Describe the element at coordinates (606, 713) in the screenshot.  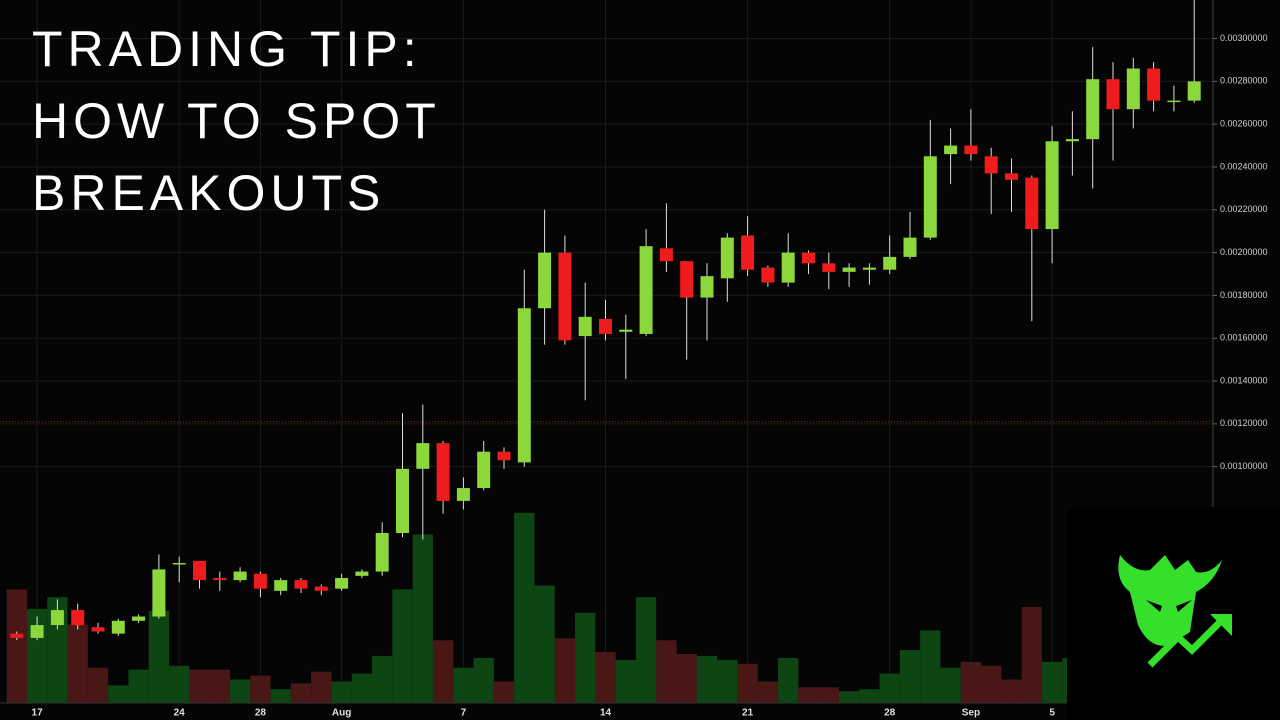
I see `x-tick-label: 14` at that location.